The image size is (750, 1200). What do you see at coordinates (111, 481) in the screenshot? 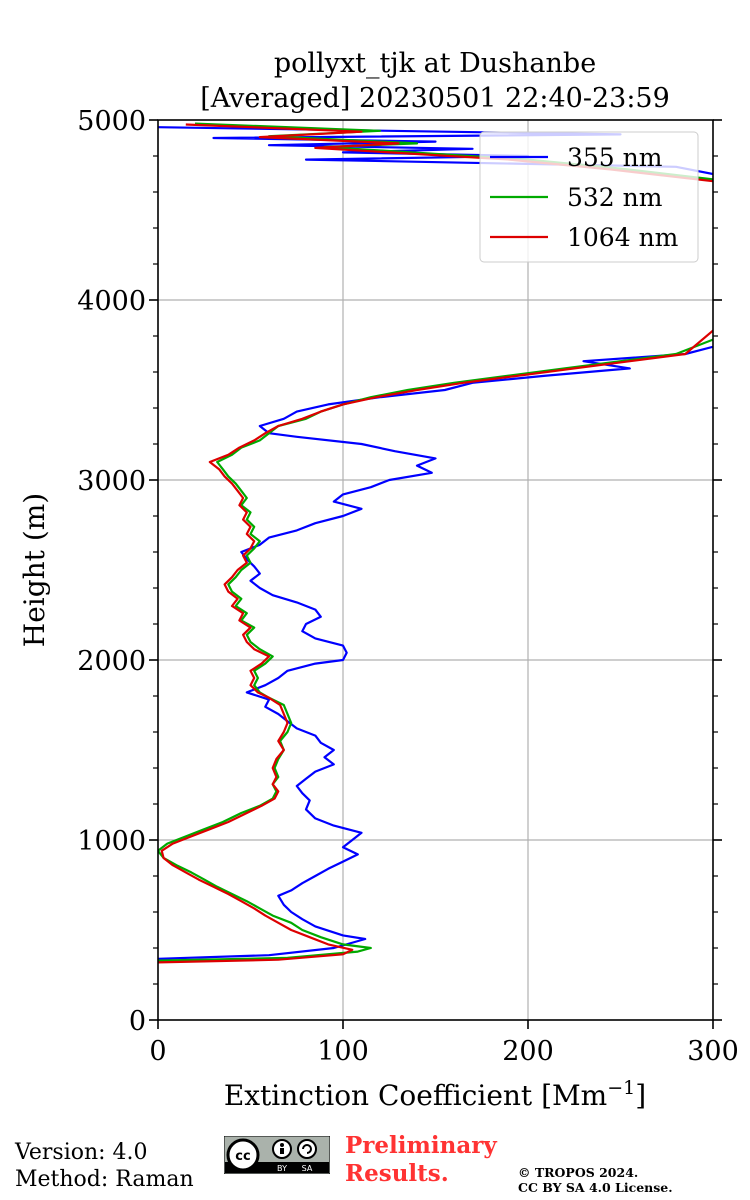
I see `y-tick-label: 3000` at bounding box center [111, 481].